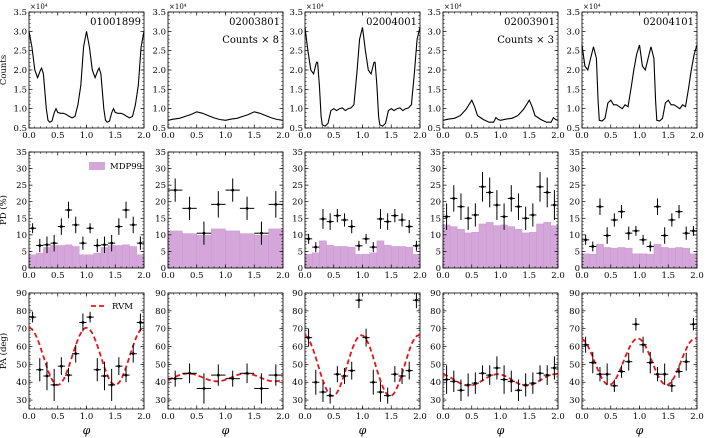  I want to click on obsid-label: 01001899, so click(115, 22).